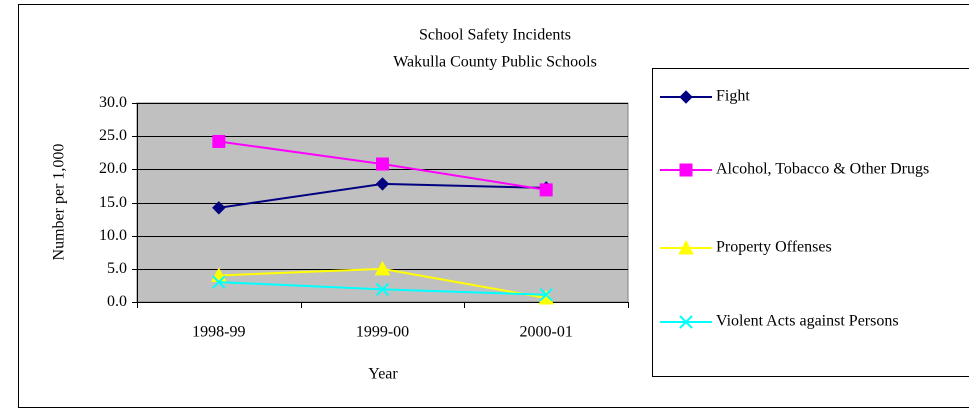 This screenshot has width=969, height=411. What do you see at coordinates (113, 202) in the screenshot?
I see `y-tick-label: 15.0` at bounding box center [113, 202].